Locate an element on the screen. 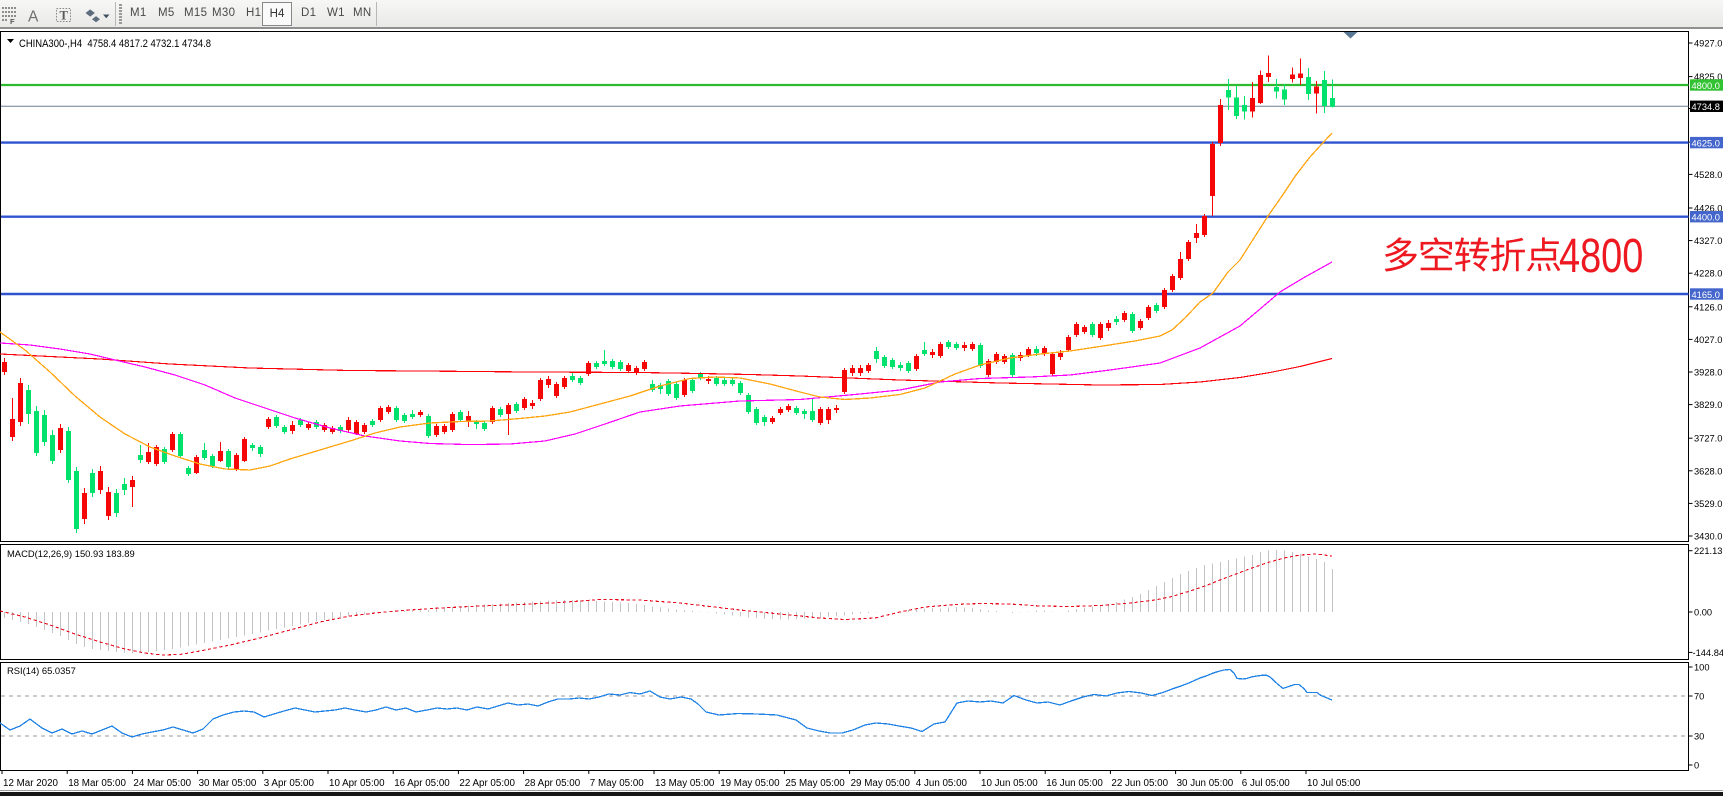 Image resolution: width=1723 pixels, height=796 pixels. svg-text: 3 Apr 05:00 is located at coordinates (289, 783).